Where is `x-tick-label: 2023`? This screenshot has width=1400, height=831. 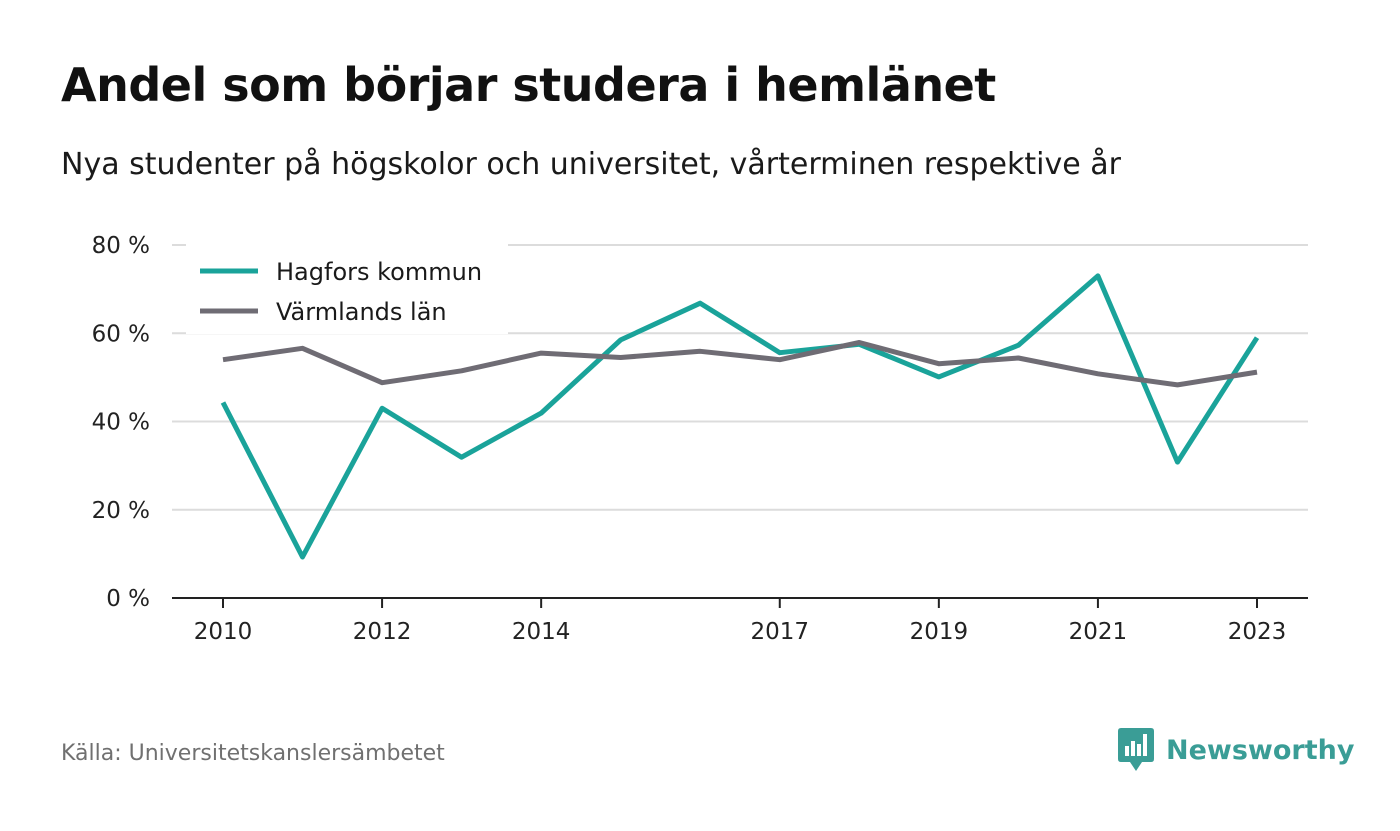
x-tick-label: 2023 is located at coordinates (1257, 632).